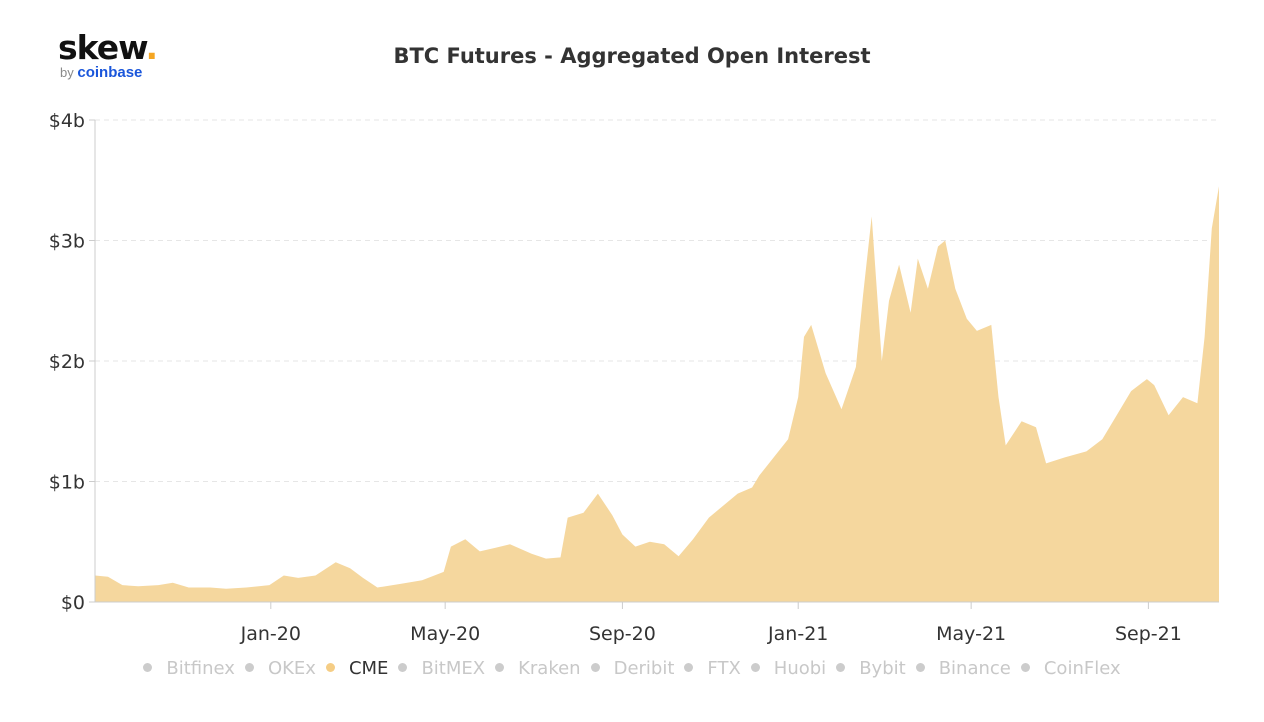 Image resolution: width=1264 pixels, height=722 pixels. I want to click on legend-label: Bybit, so click(882, 668).